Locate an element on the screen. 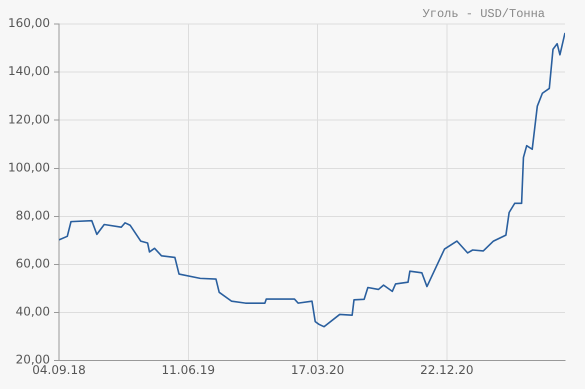  y-tick-label: 40,00 is located at coordinates (33, 311).